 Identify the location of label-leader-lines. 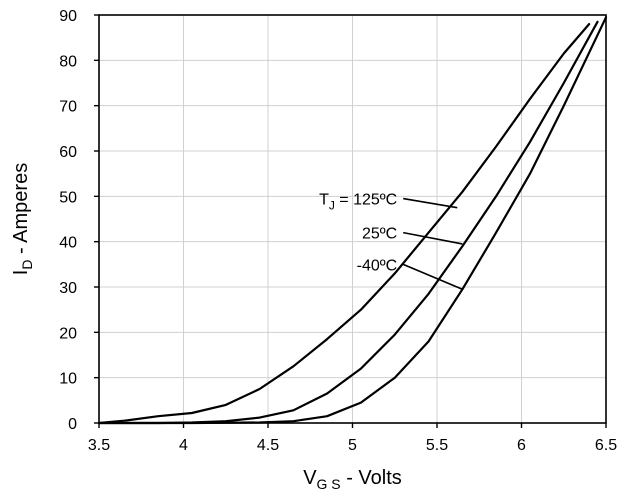
(432, 244).